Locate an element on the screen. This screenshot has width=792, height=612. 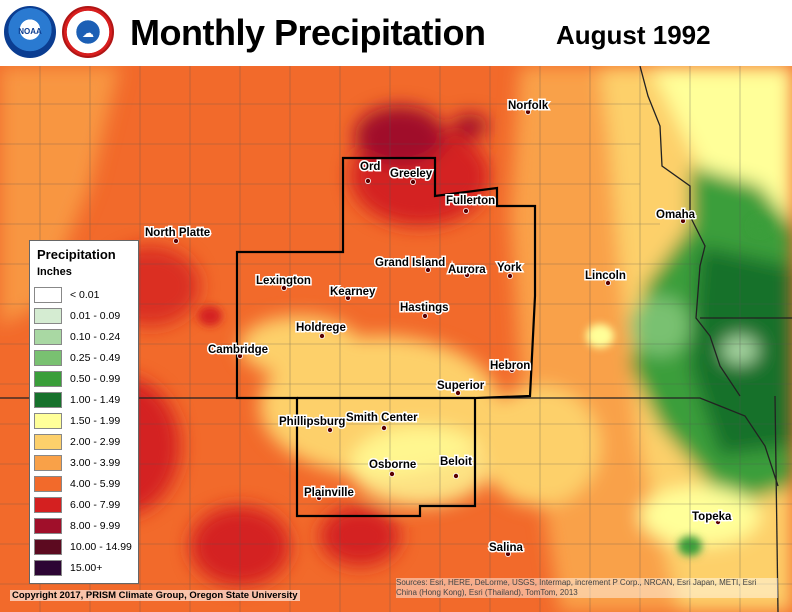
legend-label: 10.00 - 14.99 is located at coordinates (101, 547).